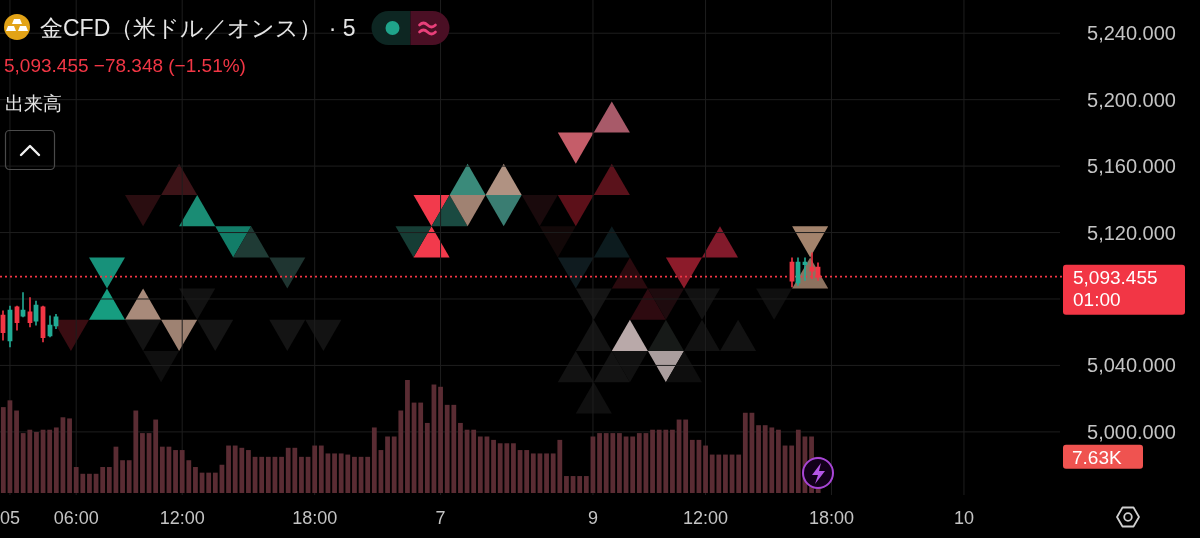  I want to click on x-tick-label: 05, so click(10, 518).